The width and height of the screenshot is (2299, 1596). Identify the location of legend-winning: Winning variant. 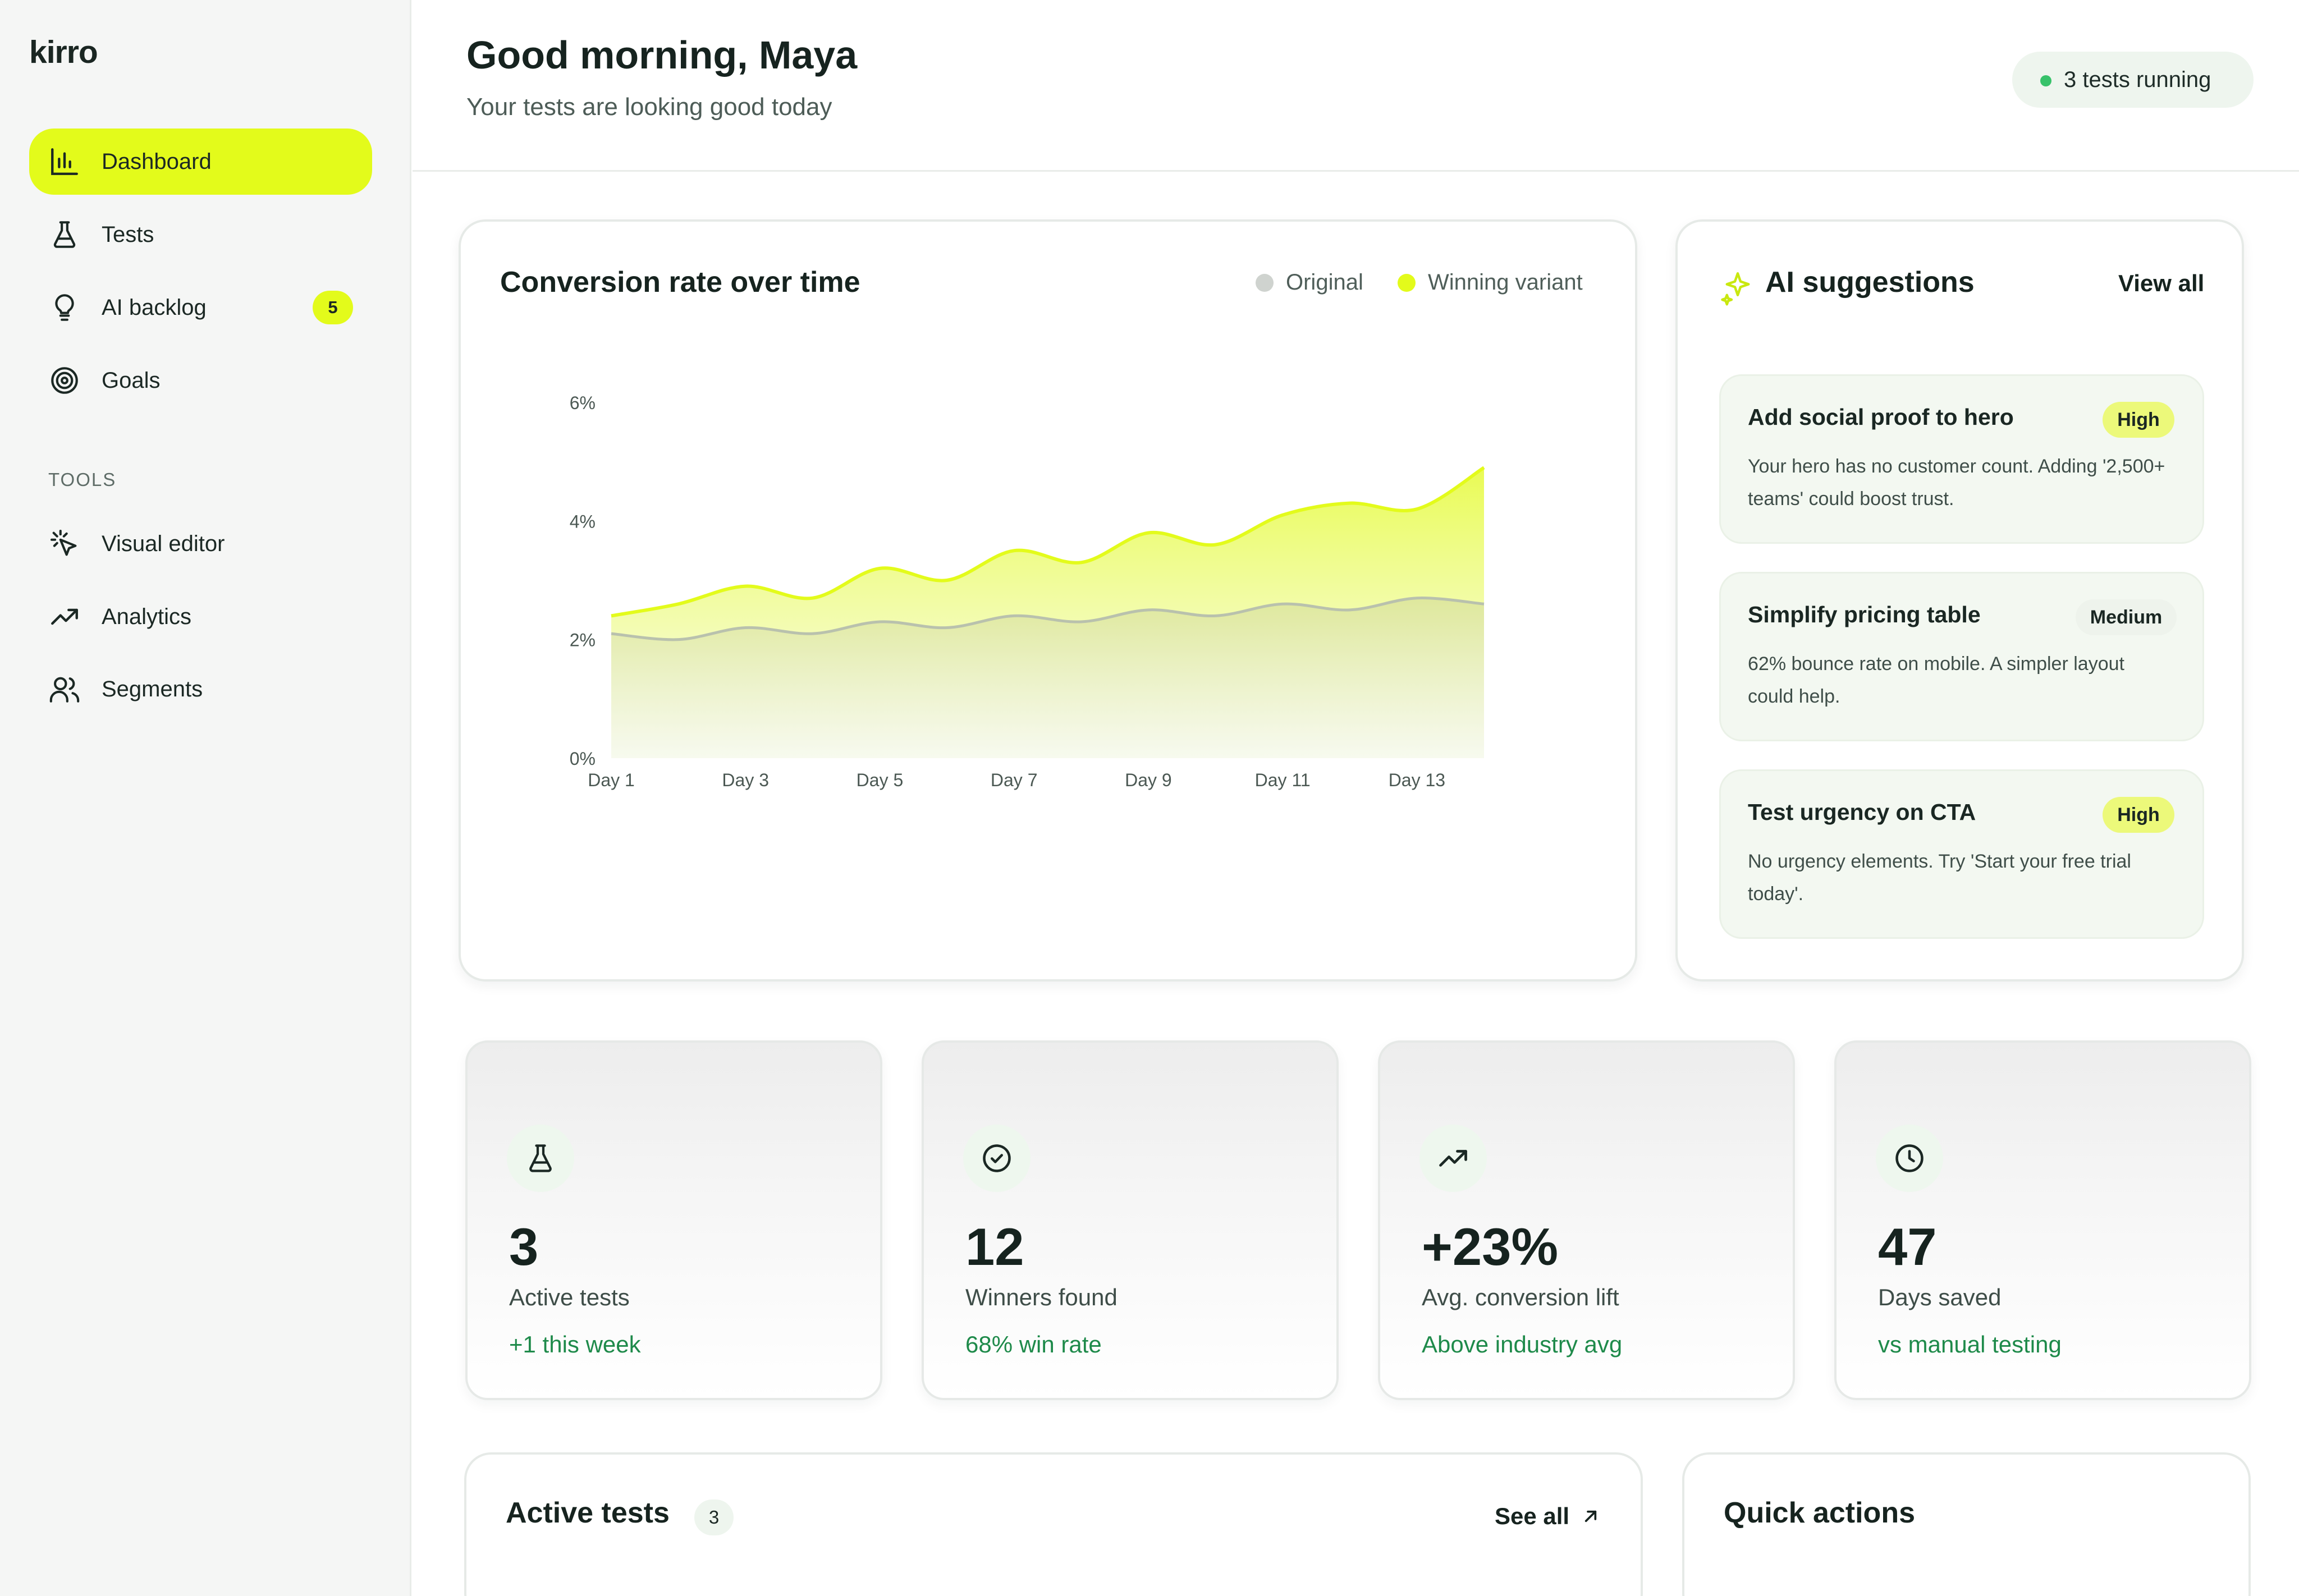
(1490, 282).